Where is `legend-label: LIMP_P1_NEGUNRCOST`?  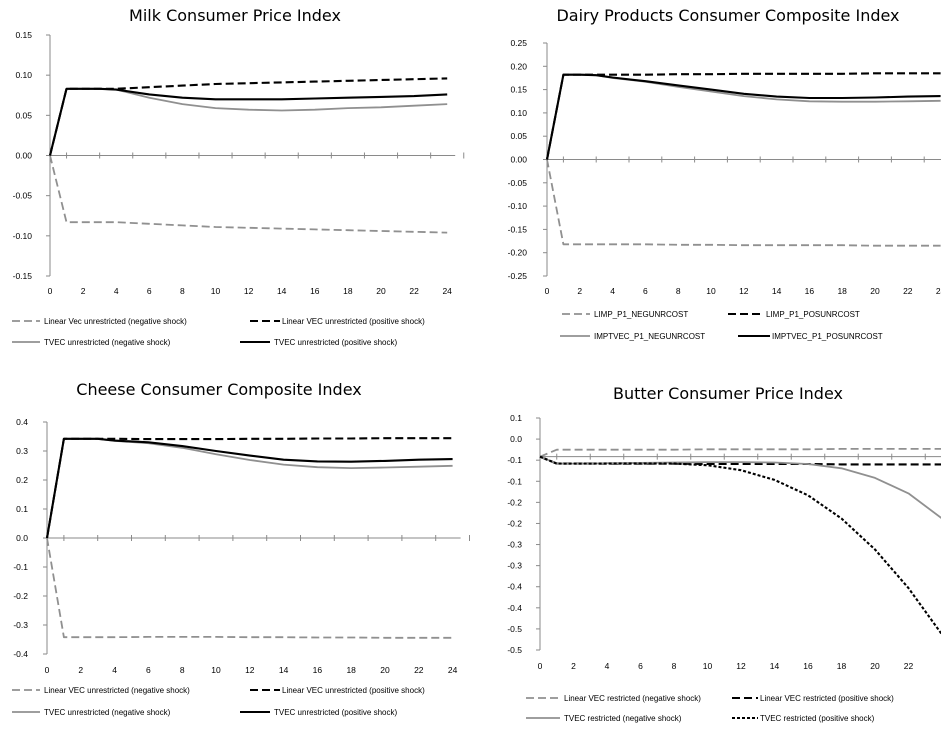 legend-label: LIMP_P1_NEGUNRCOST is located at coordinates (641, 314).